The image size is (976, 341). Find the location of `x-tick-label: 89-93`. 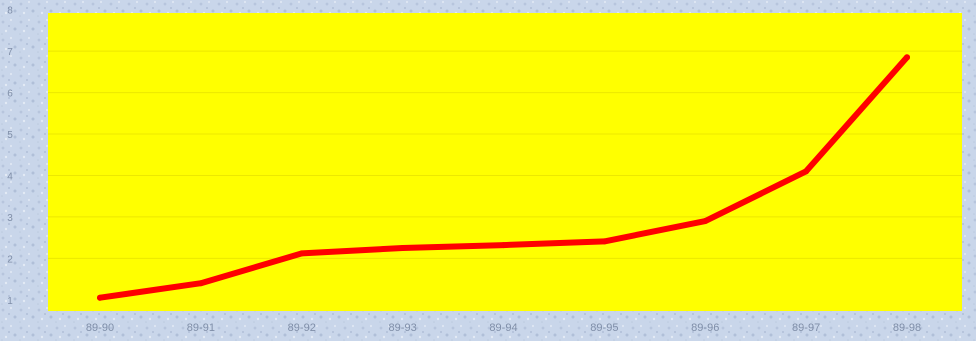

x-tick-label: 89-93 is located at coordinates (403, 328).